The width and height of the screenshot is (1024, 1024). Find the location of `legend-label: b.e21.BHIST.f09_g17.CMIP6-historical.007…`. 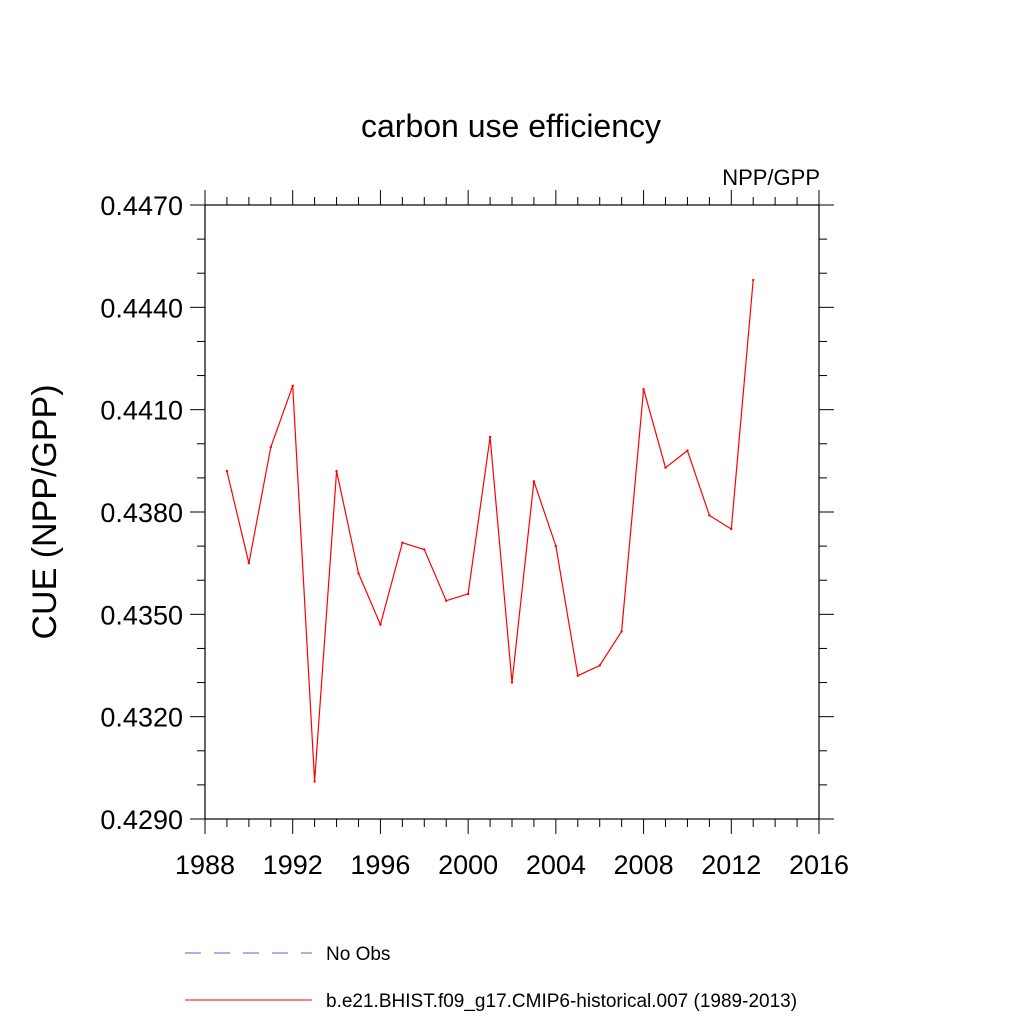

legend-label: b.e21.BHIST.f09_g17.CMIP6-historical.007… is located at coordinates (561, 1001).